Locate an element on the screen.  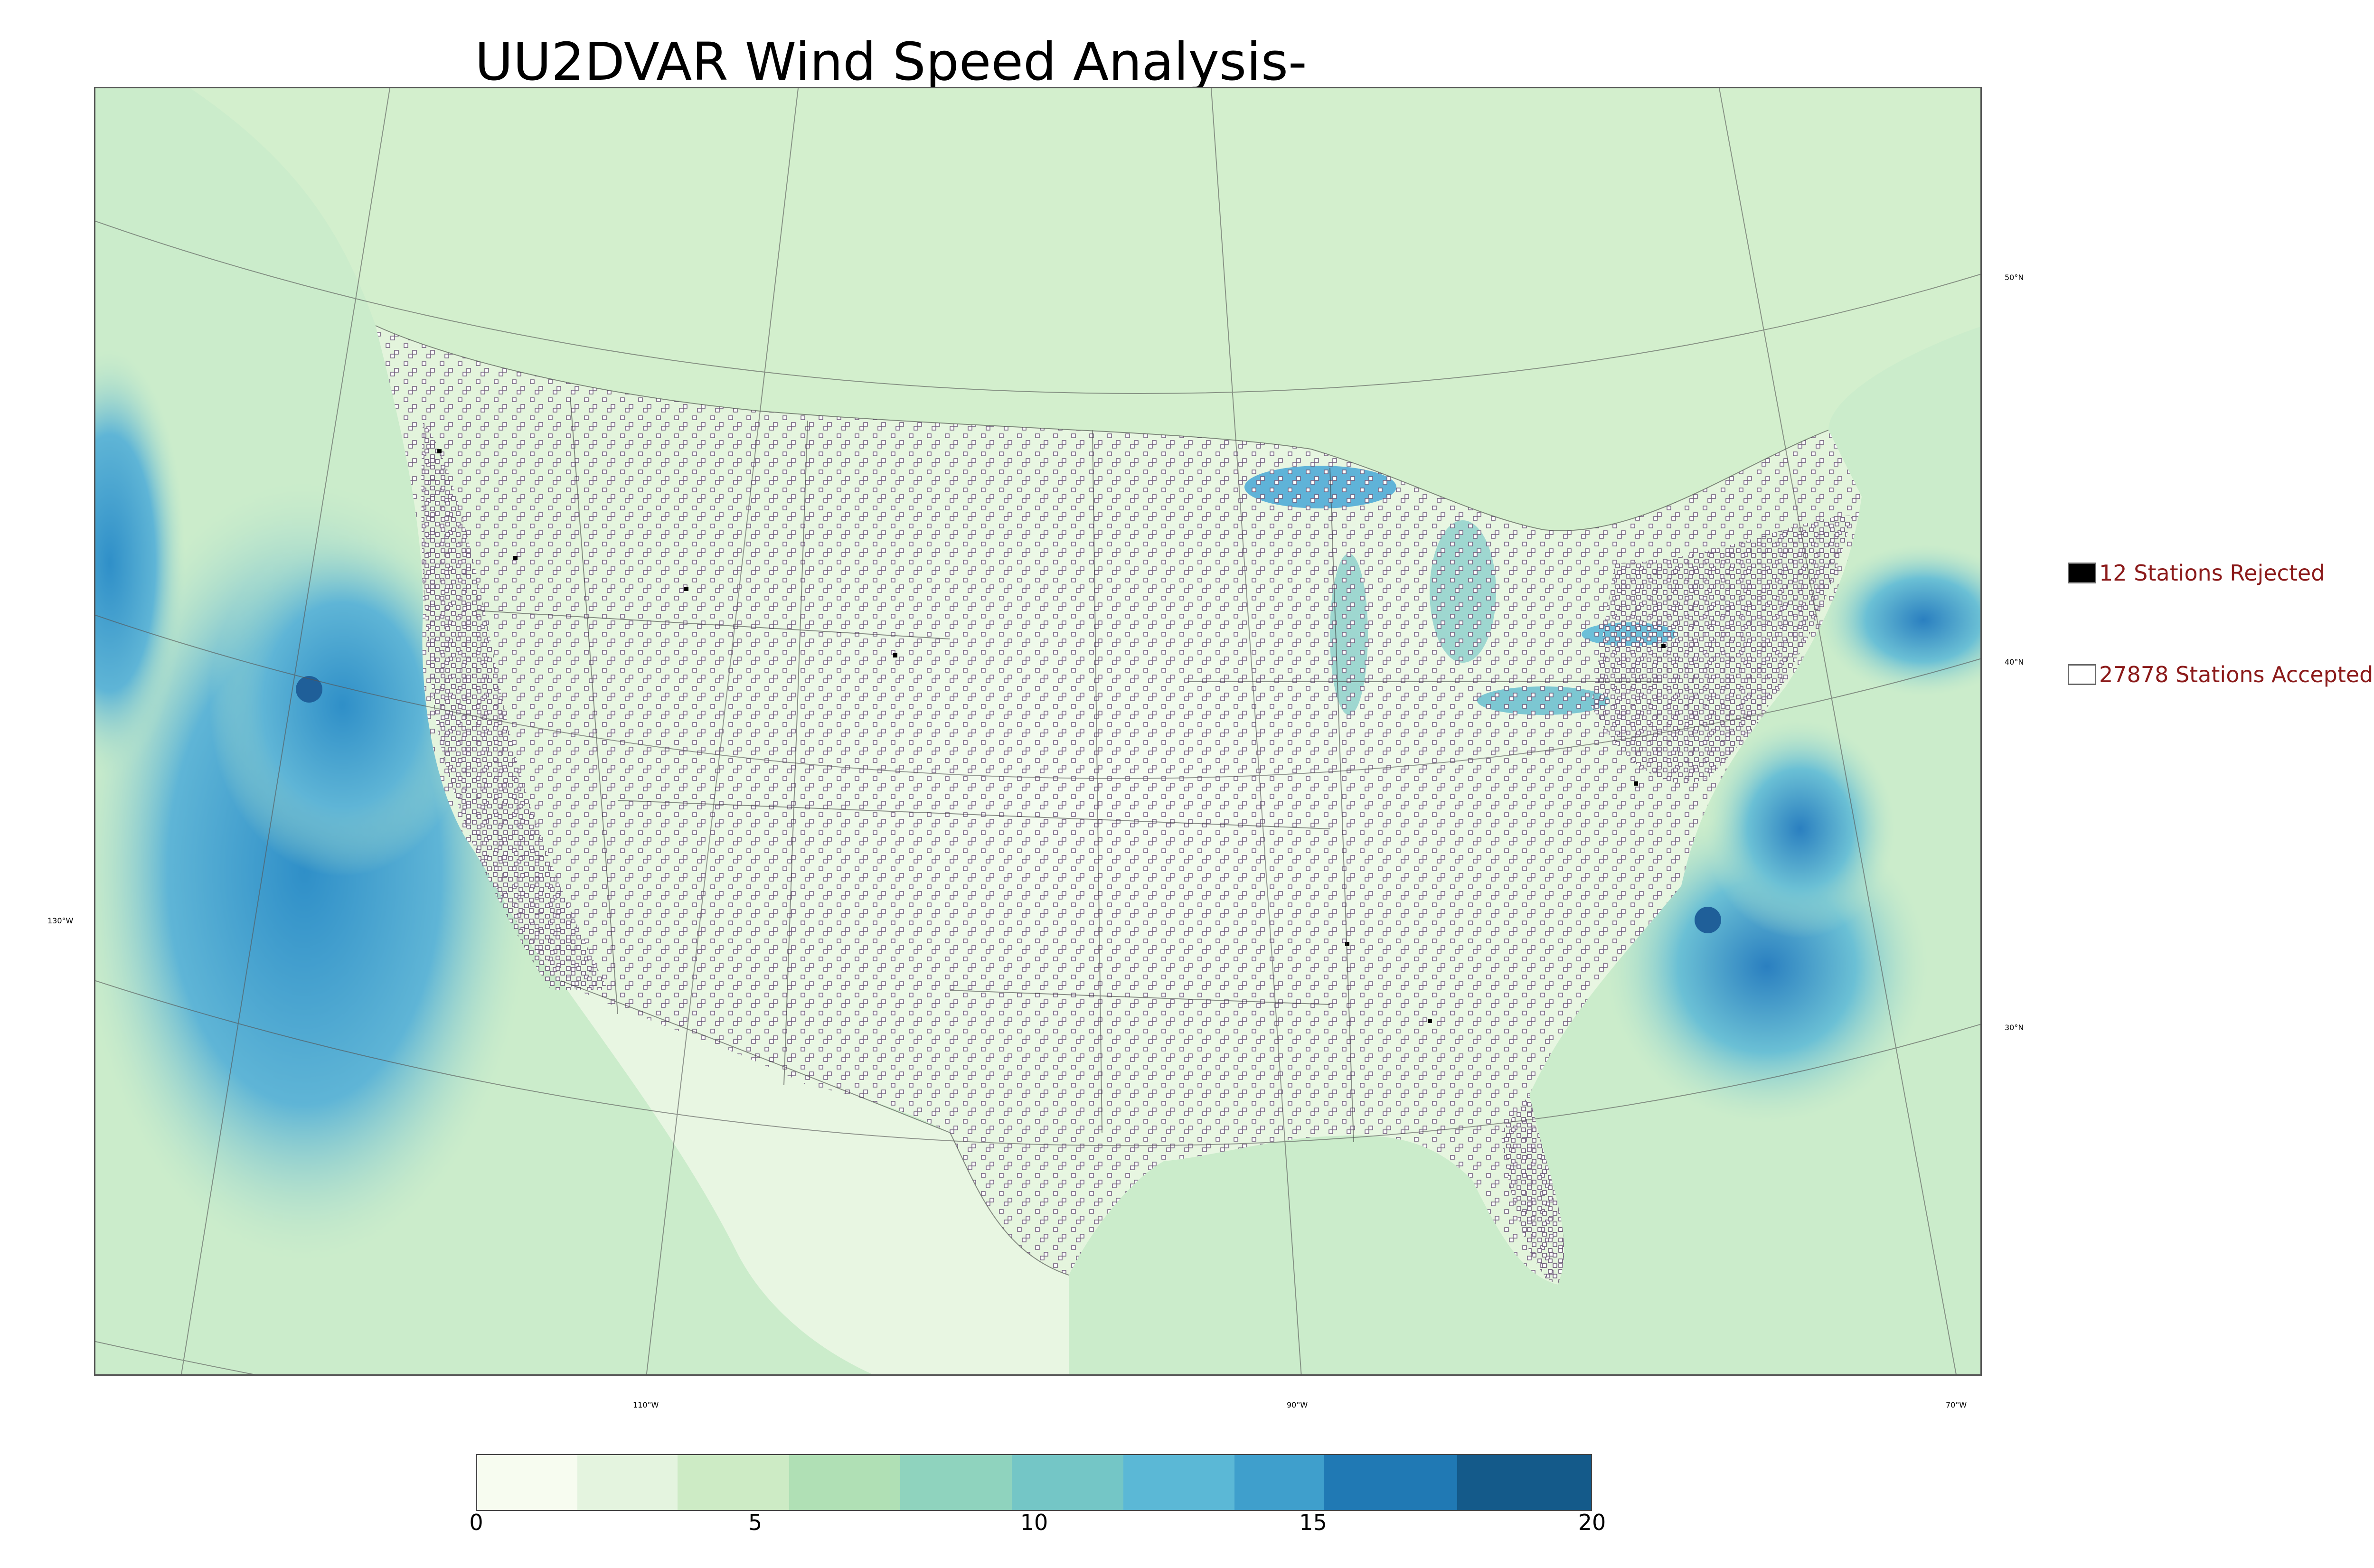
label-lon-110: 110°W is located at coordinates (646, 1404).